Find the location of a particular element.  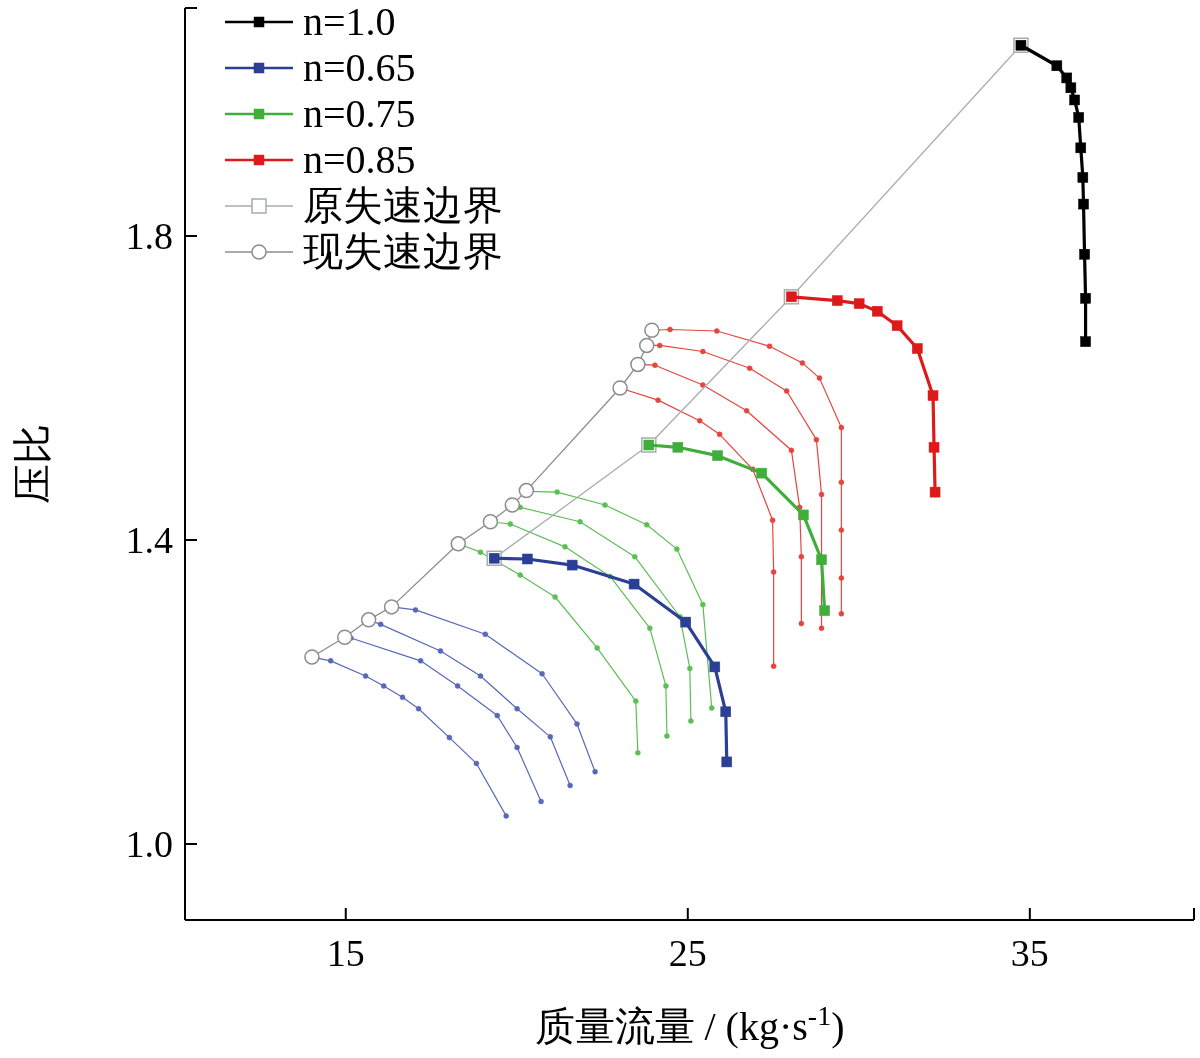

x-tick-label: 35 is located at coordinates (1029, 953).